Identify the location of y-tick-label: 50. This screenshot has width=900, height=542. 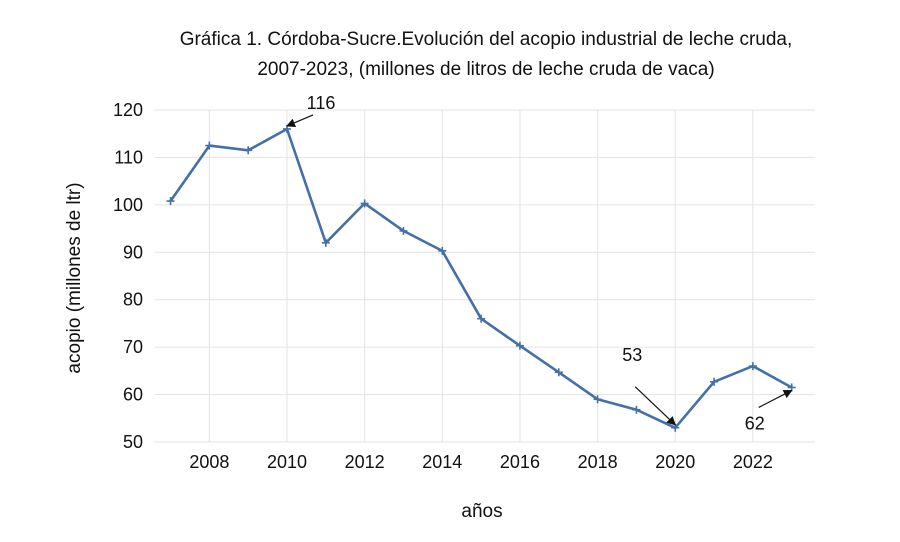
(133, 442).